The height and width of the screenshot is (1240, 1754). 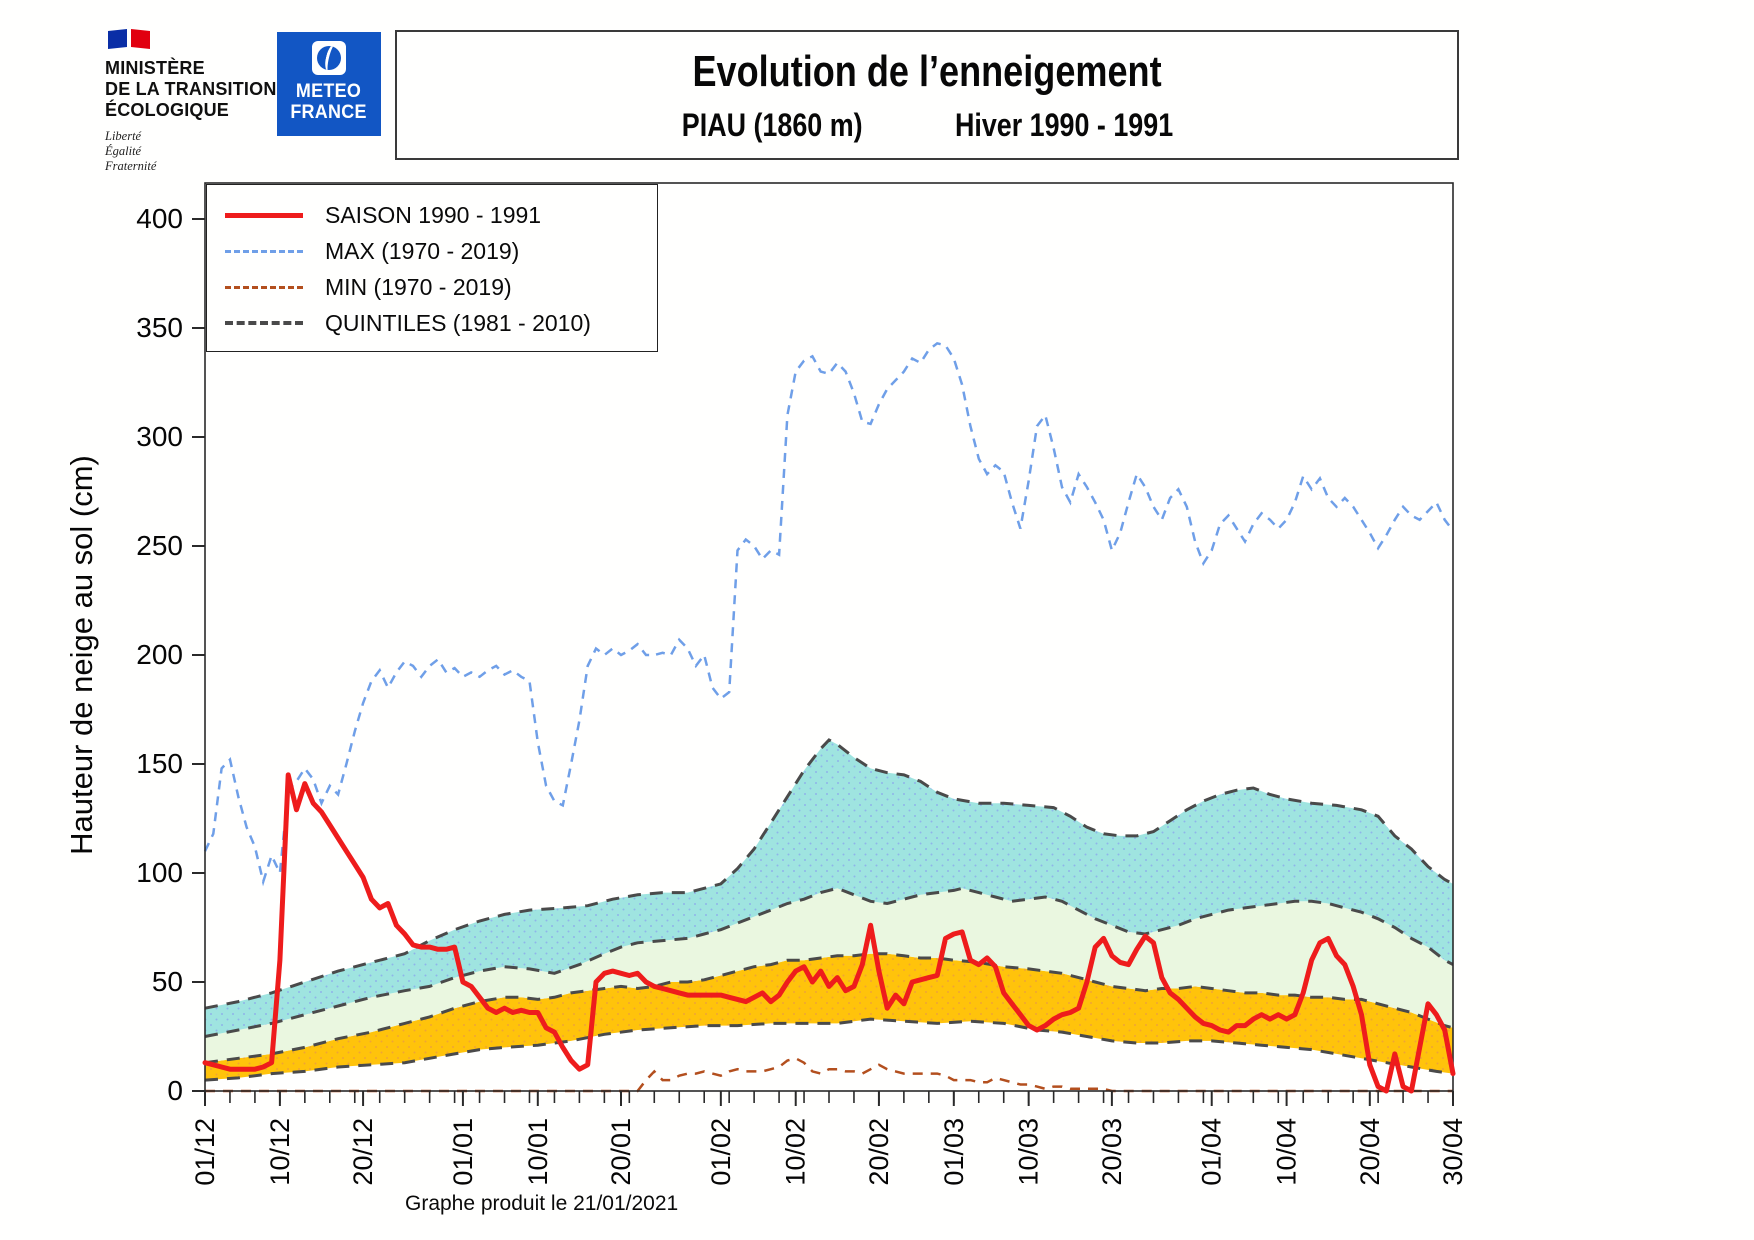 I want to click on chart-subtitle: PIAU (1860 m) Hiver 1990 - 1991, so click(x=926, y=125).